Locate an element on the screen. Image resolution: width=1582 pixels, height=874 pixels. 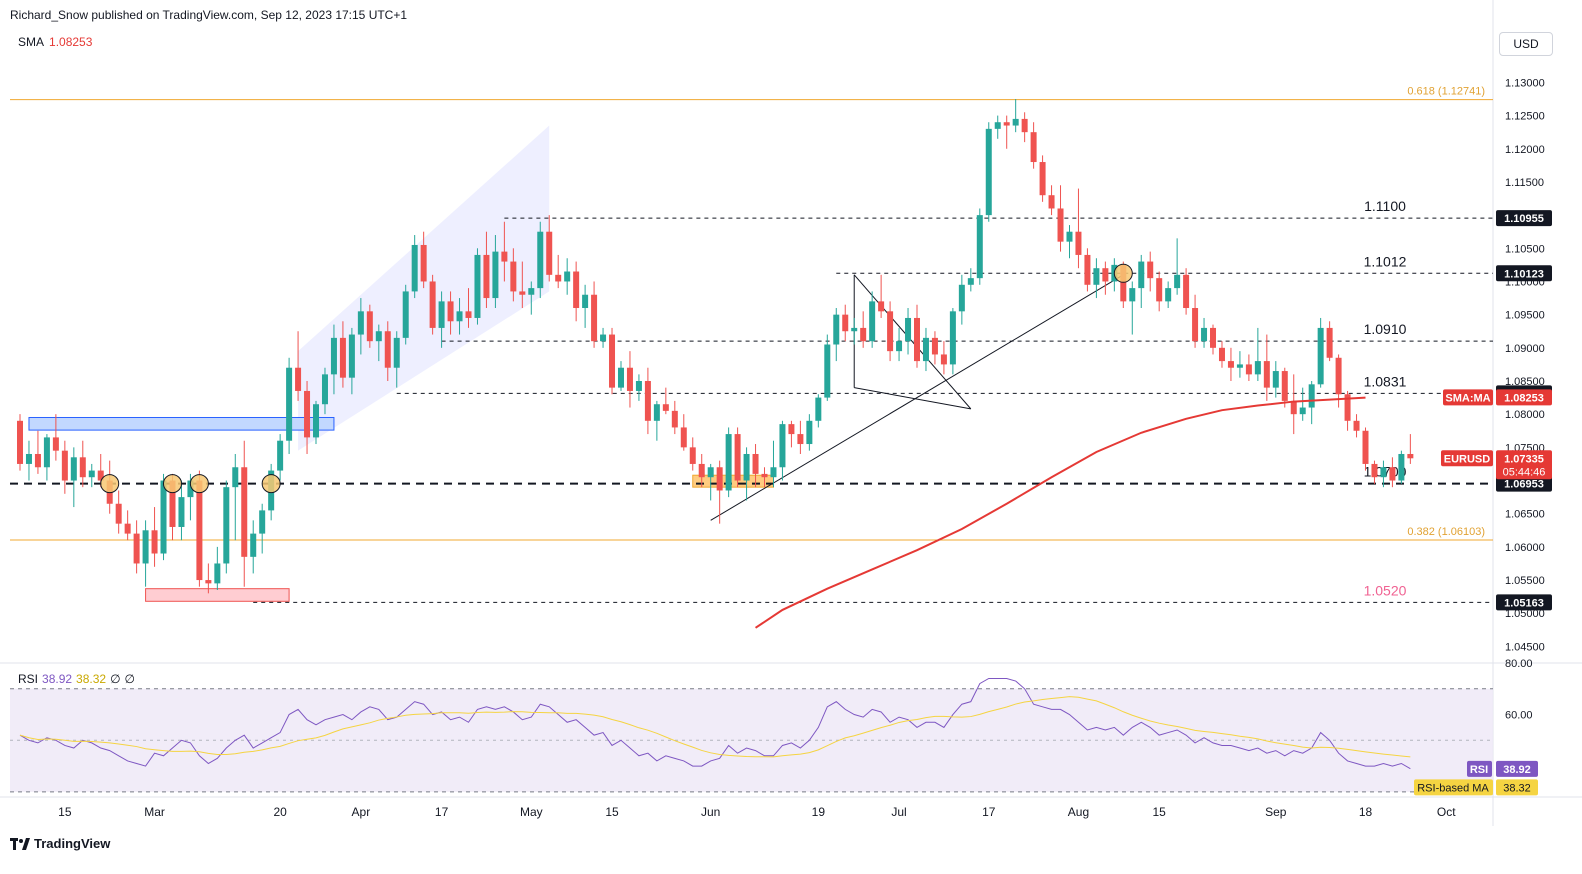
time-tick-label: 18 is located at coordinates (1366, 812).